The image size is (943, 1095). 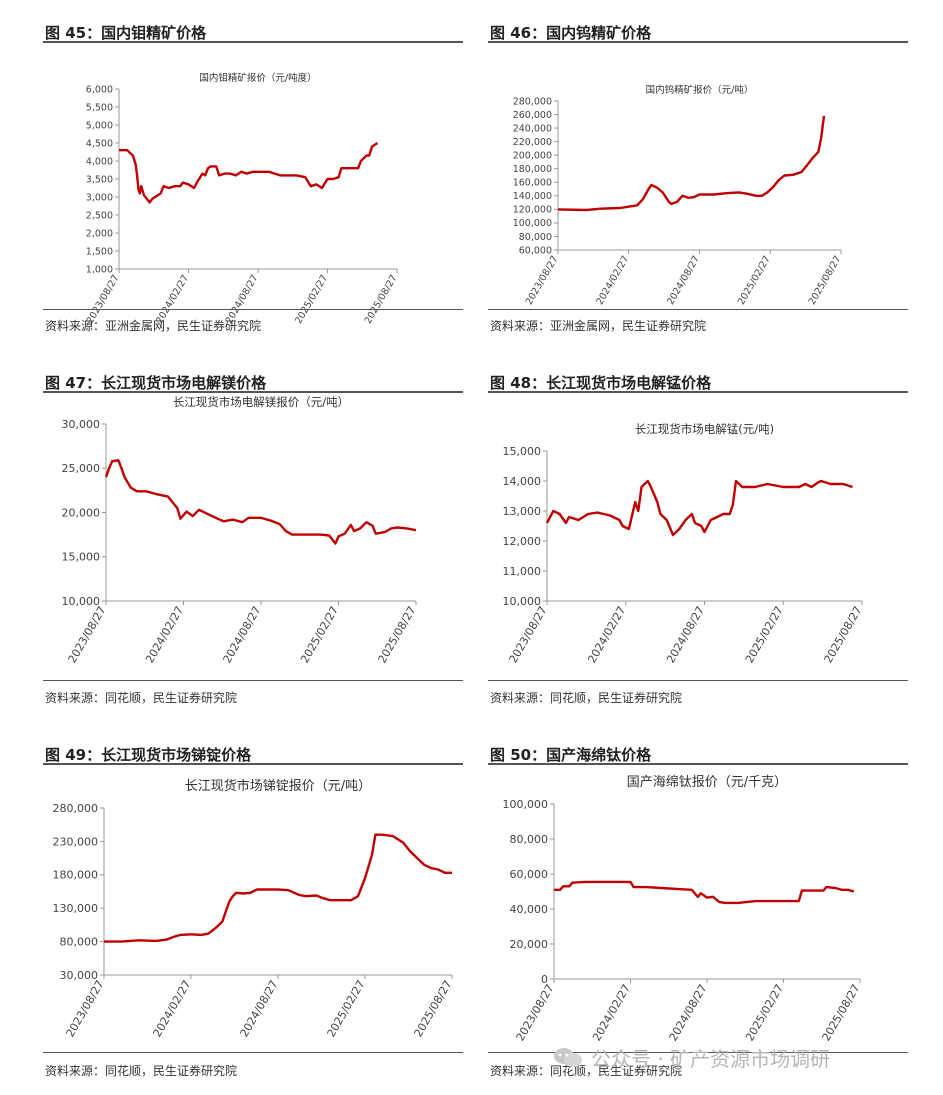 I want to click on y-tick-label: 30,000, so click(x=79, y=975).